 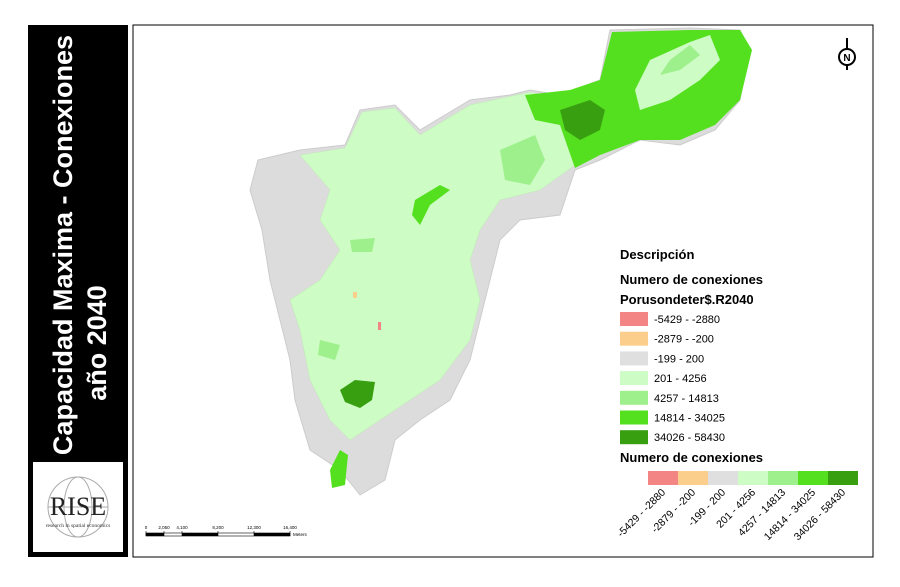 I want to click on scale-bar-label: 4,100, so click(x=182, y=527).